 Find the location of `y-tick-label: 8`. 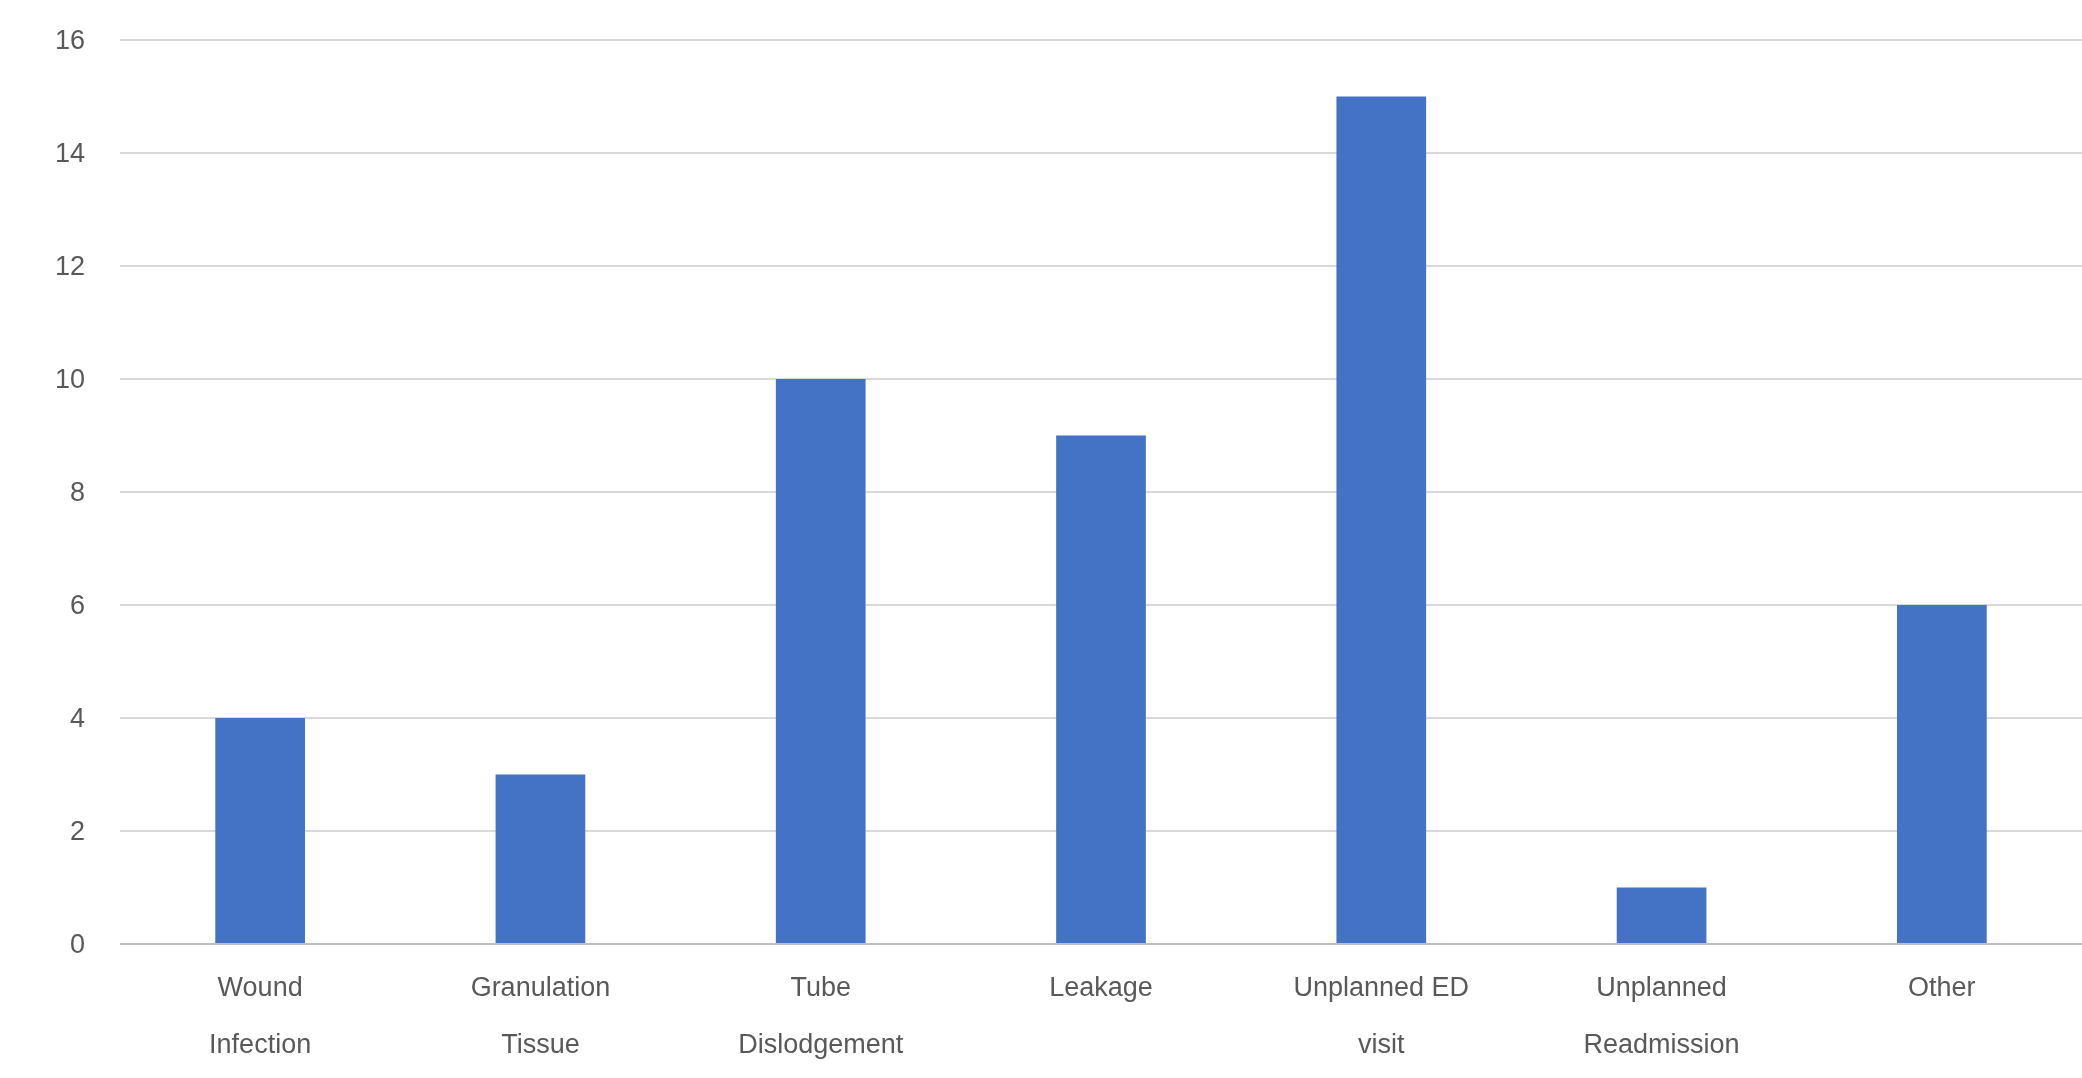

y-tick-label: 8 is located at coordinates (77, 492).